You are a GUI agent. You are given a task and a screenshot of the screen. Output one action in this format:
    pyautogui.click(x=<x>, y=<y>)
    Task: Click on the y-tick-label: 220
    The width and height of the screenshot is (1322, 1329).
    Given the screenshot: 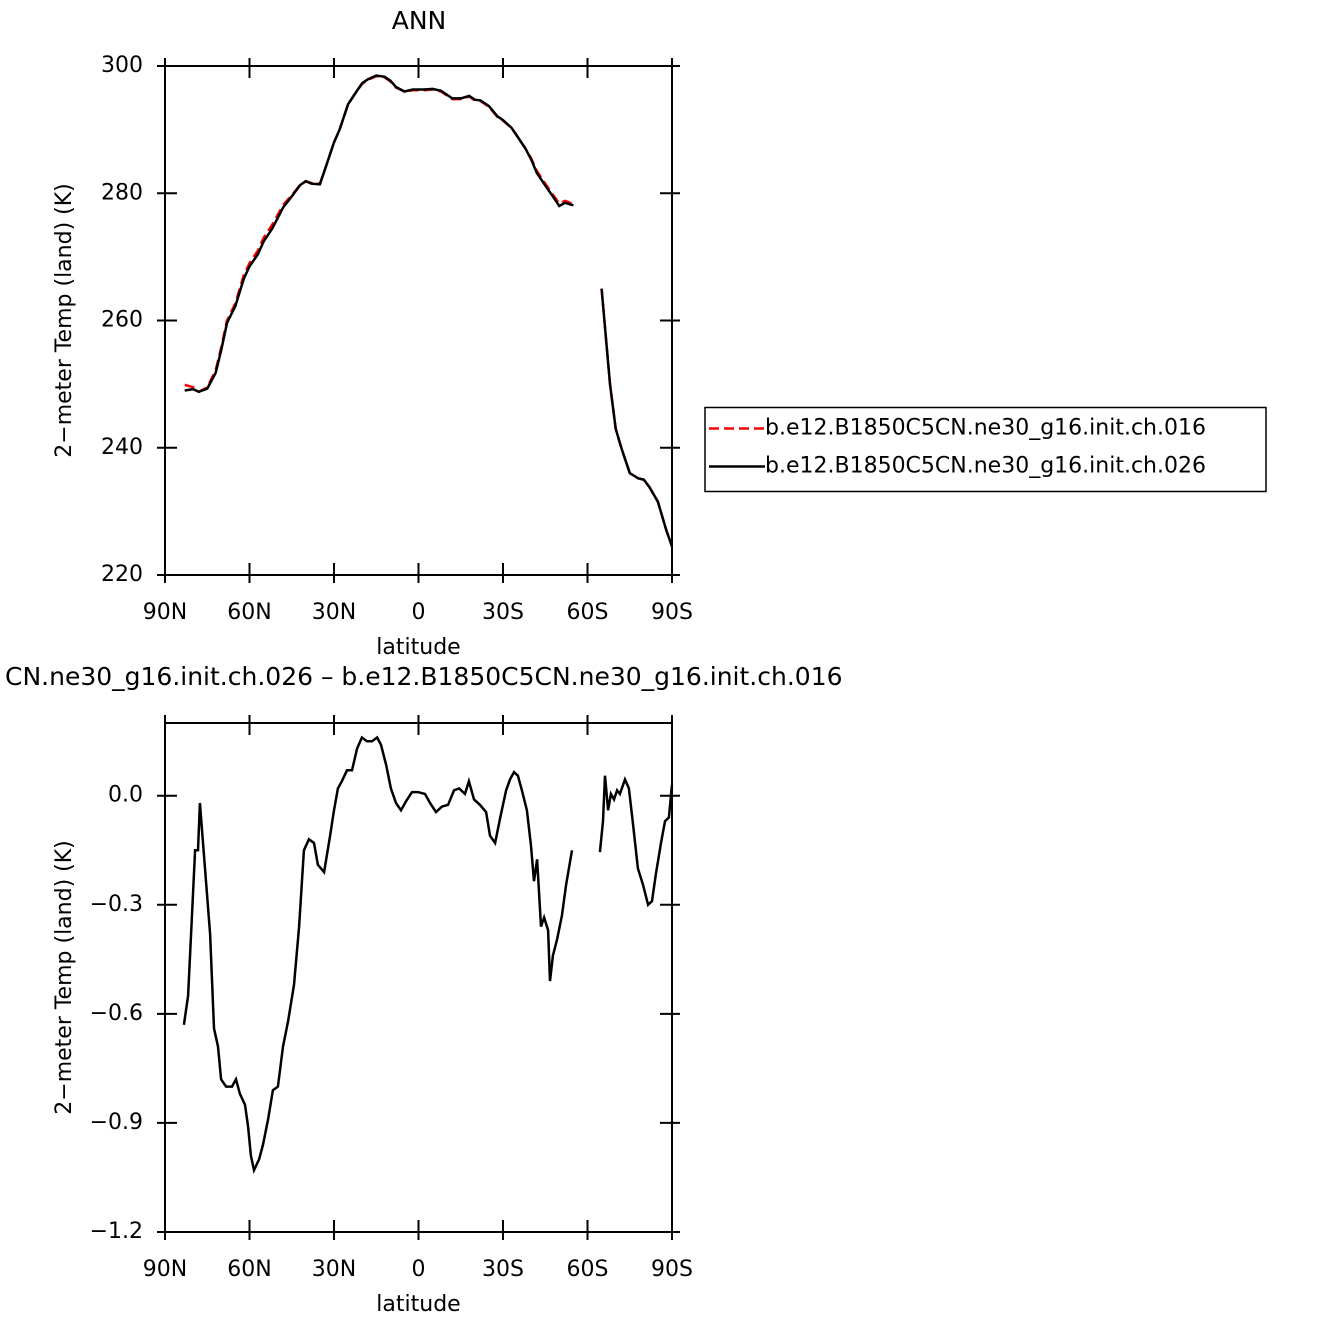 What is the action you would take?
    pyautogui.click(x=122, y=574)
    